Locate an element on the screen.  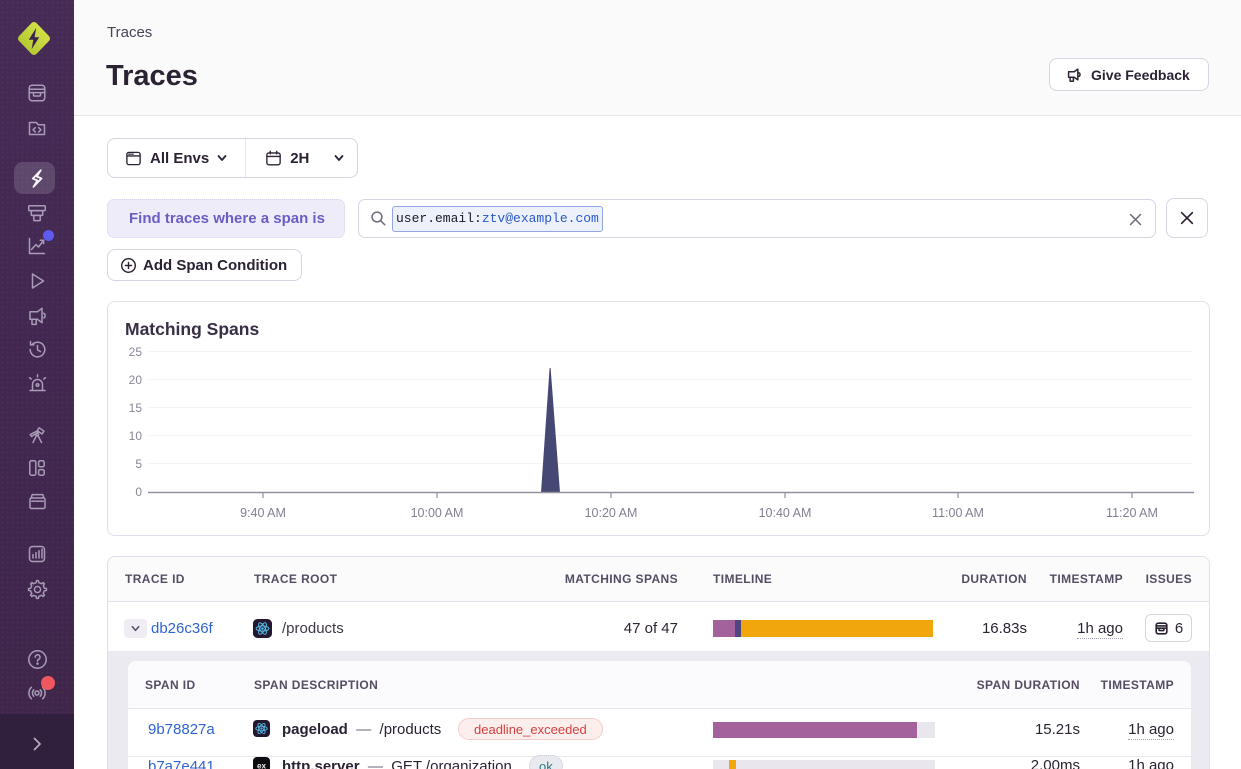
svg-text: 9:40 AM is located at coordinates (263, 513).